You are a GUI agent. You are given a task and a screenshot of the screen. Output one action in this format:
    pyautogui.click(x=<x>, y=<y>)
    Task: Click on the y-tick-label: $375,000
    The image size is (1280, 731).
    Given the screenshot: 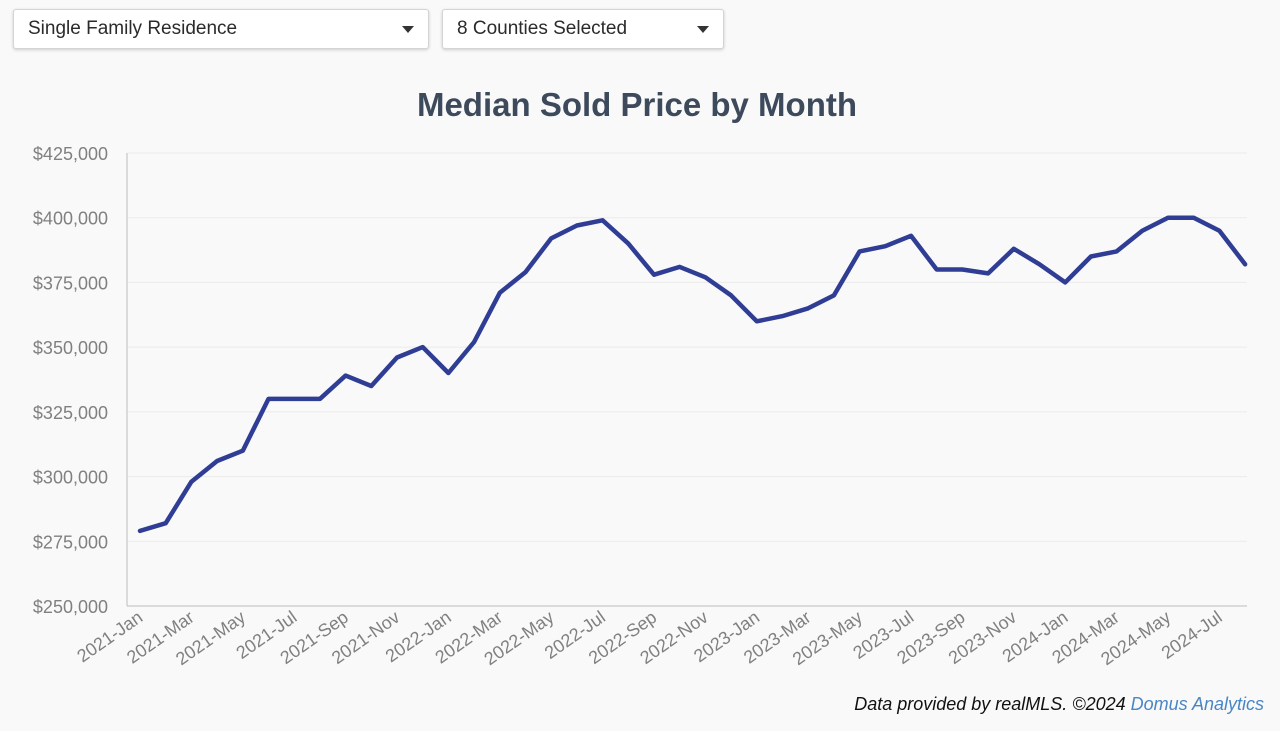 What is the action you would take?
    pyautogui.click(x=70, y=283)
    